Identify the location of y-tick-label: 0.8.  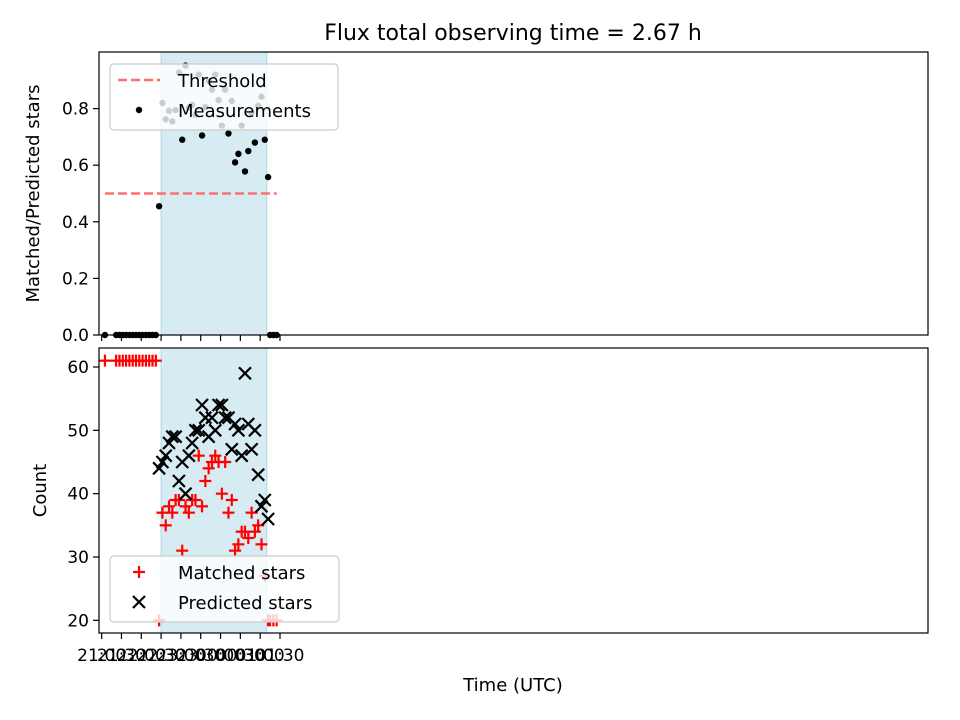
(75, 110).